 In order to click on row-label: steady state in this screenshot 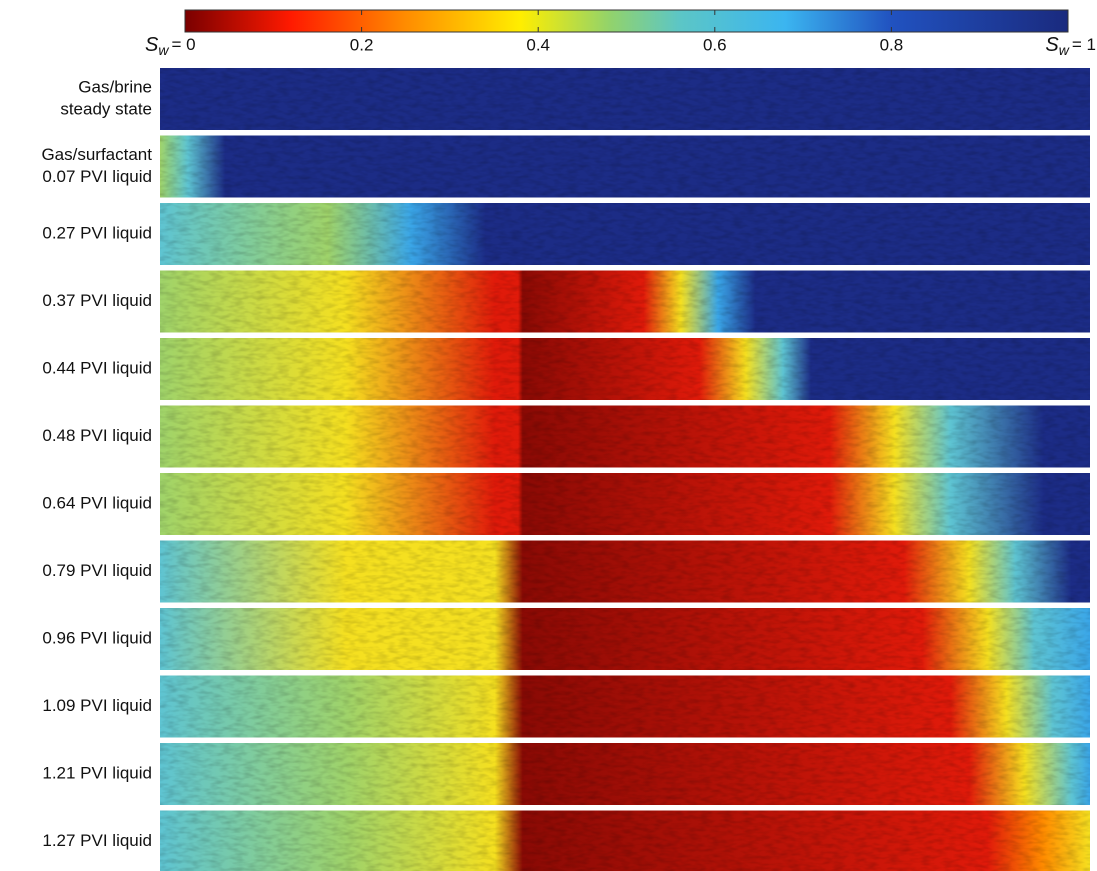, I will do `click(106, 108)`.